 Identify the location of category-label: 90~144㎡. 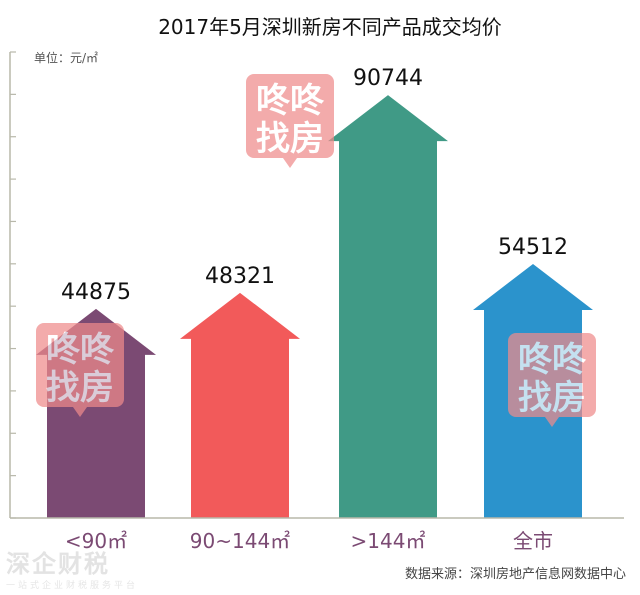
(240, 541).